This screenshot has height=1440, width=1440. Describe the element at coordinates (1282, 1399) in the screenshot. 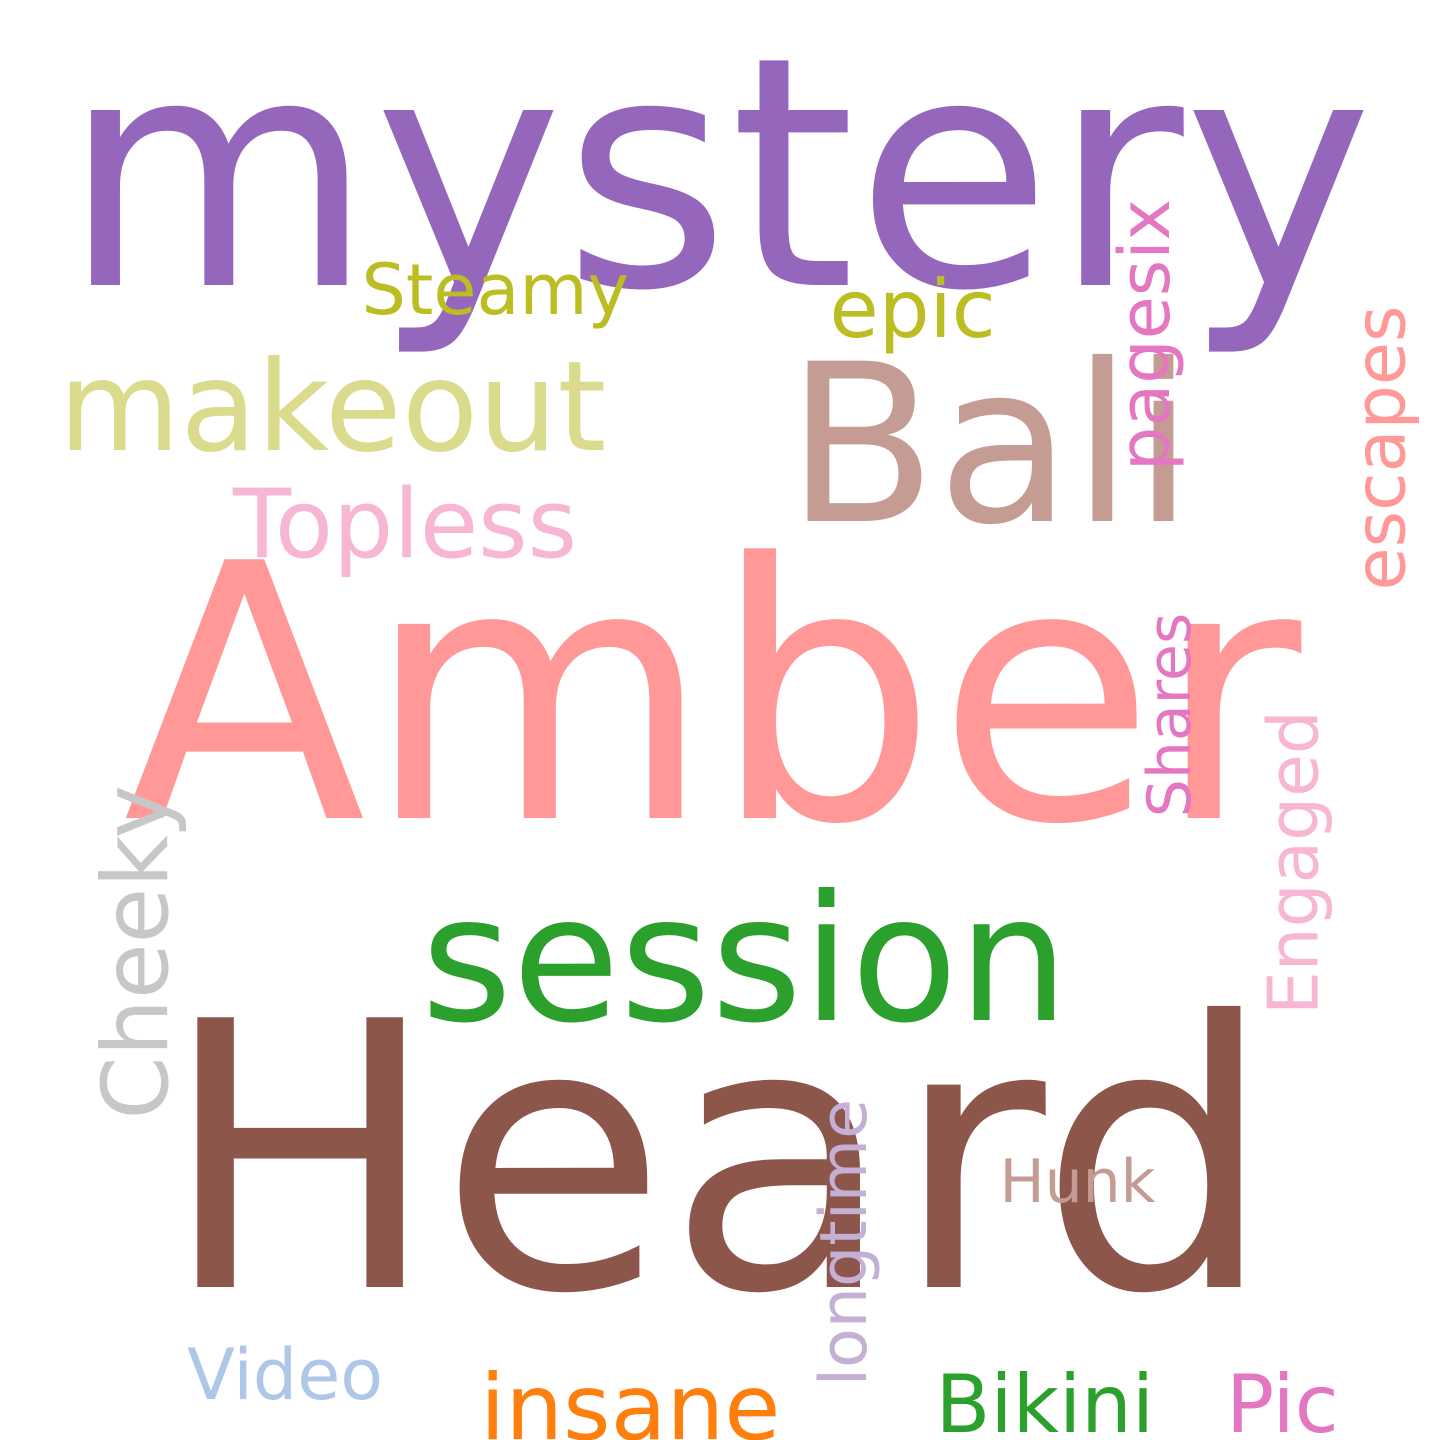

I see `word-pic: Pic` at that location.